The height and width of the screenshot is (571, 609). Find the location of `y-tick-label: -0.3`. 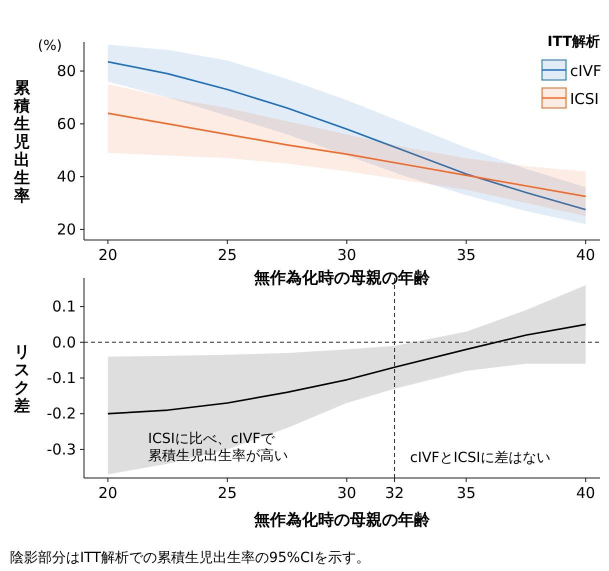

y-tick-label: -0.3 is located at coordinates (61, 449).